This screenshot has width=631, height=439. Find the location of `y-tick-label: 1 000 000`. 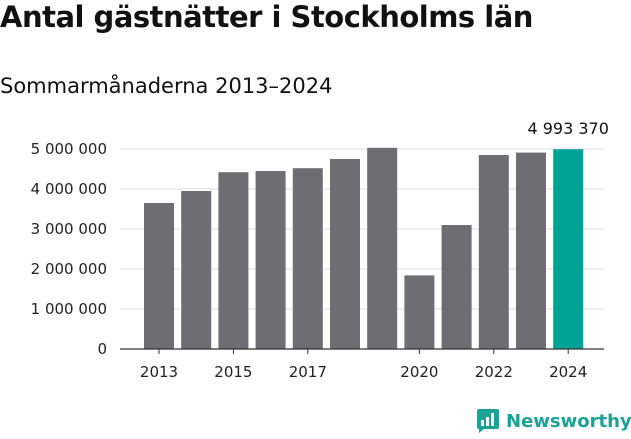

y-tick-label: 1 000 000 is located at coordinates (69, 309).